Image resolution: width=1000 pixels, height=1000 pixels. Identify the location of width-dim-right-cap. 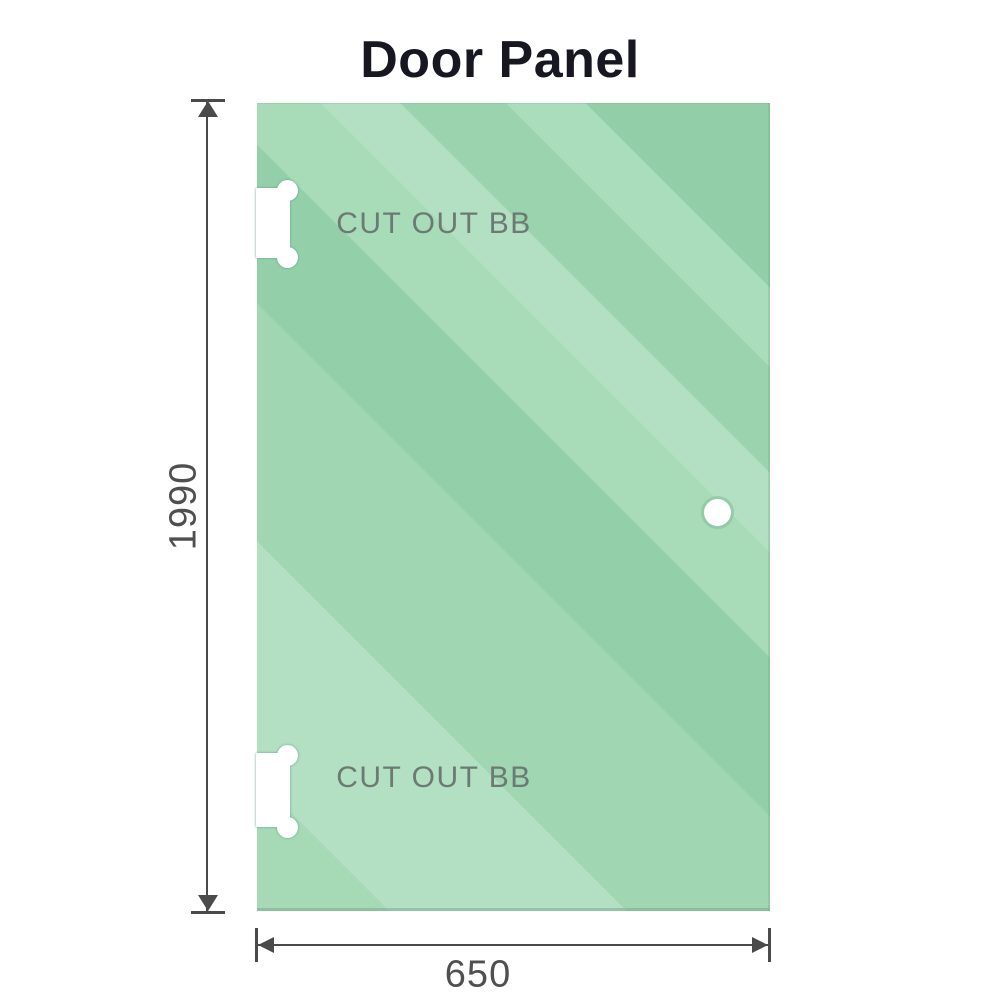
(769, 945).